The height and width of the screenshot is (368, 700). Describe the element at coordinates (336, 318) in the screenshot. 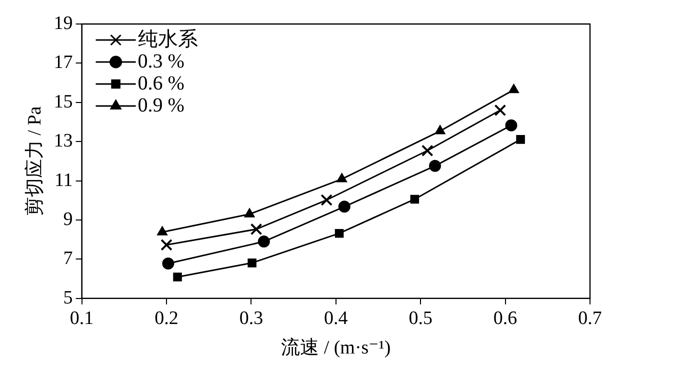

I see `x-tick-label: 0.4` at that location.